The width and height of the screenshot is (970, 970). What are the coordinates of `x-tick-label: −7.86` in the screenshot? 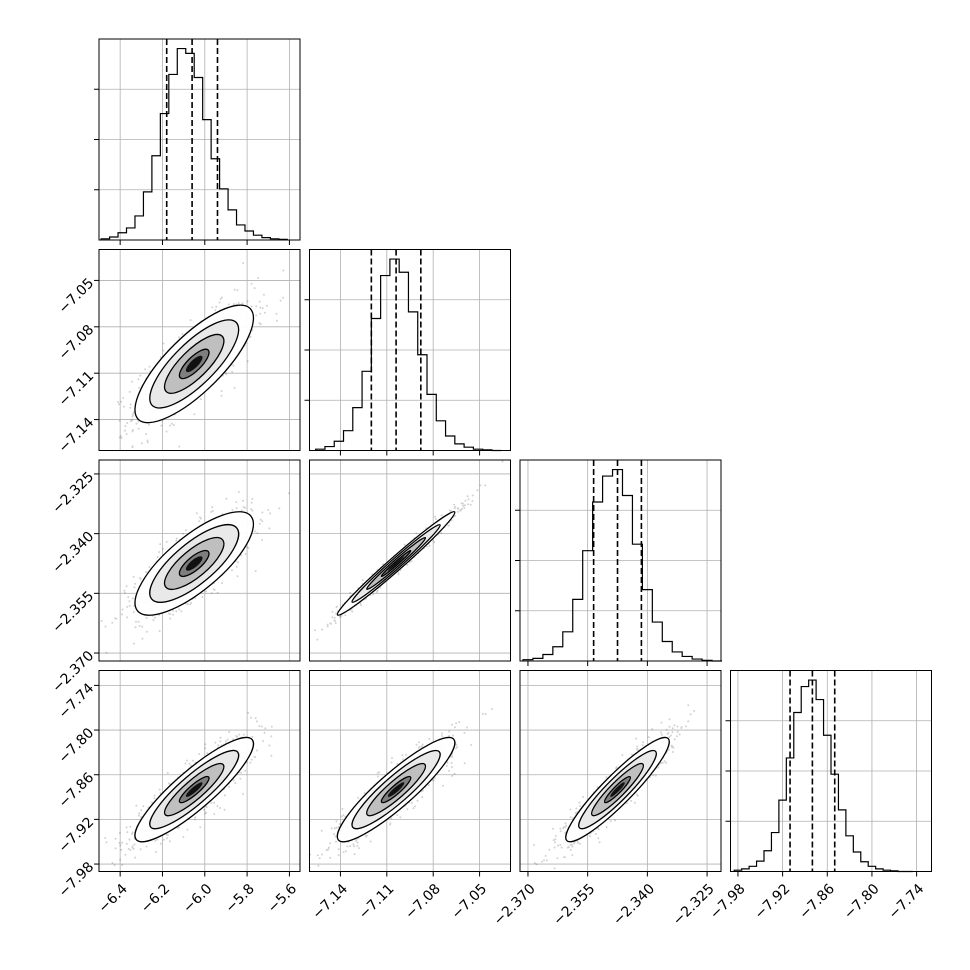 It's located at (817, 902).